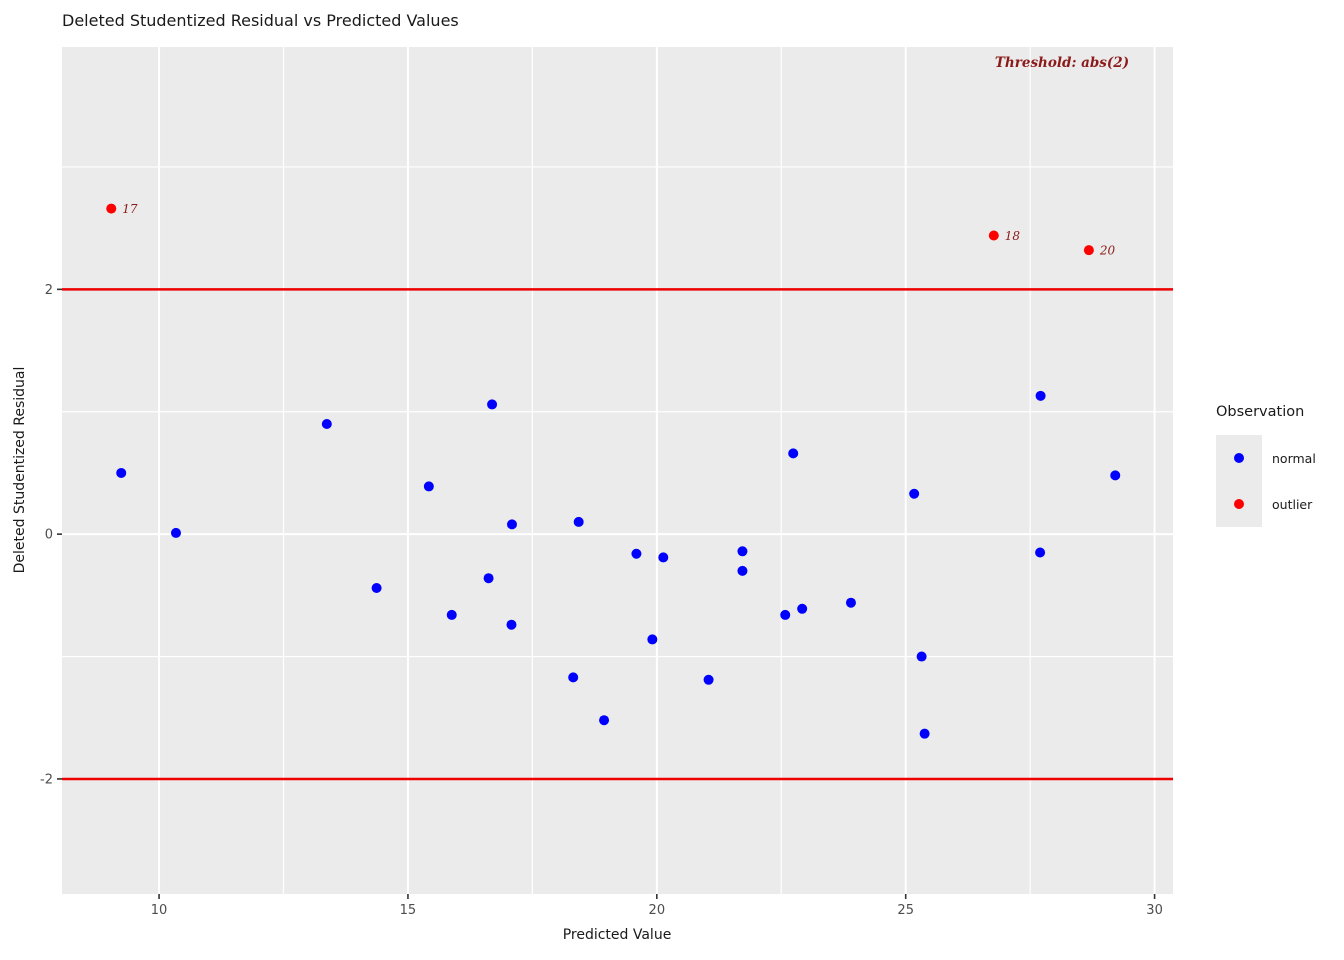 This screenshot has height=960, width=1344. What do you see at coordinates (1294, 458) in the screenshot?
I see `legend-label-normal: normal` at bounding box center [1294, 458].